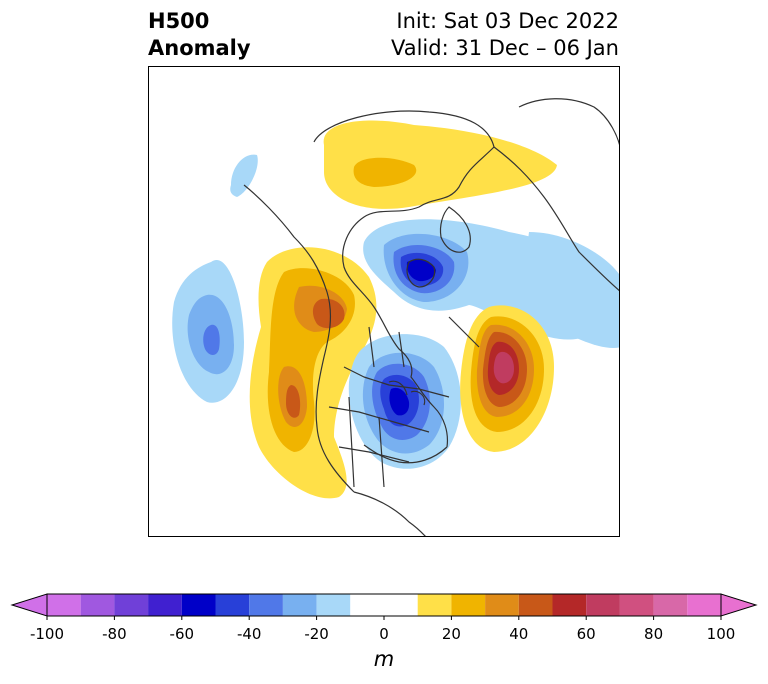 The height and width of the screenshot is (684, 768). I want to click on title-left: H500 Anomaly, so click(199, 35).